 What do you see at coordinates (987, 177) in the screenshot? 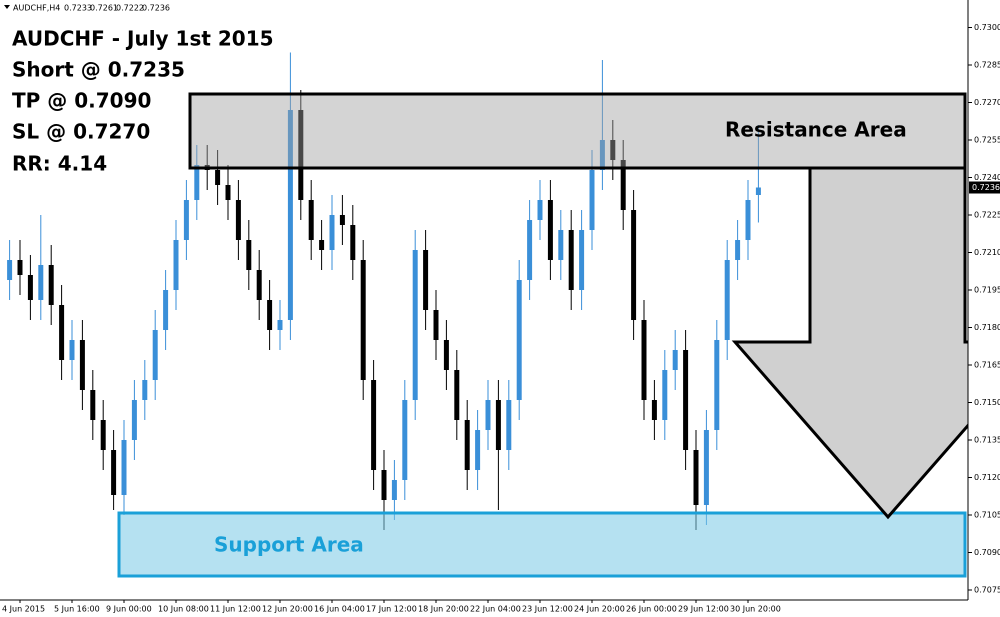
I see `y-tick-label: 0.7240` at bounding box center [987, 177].